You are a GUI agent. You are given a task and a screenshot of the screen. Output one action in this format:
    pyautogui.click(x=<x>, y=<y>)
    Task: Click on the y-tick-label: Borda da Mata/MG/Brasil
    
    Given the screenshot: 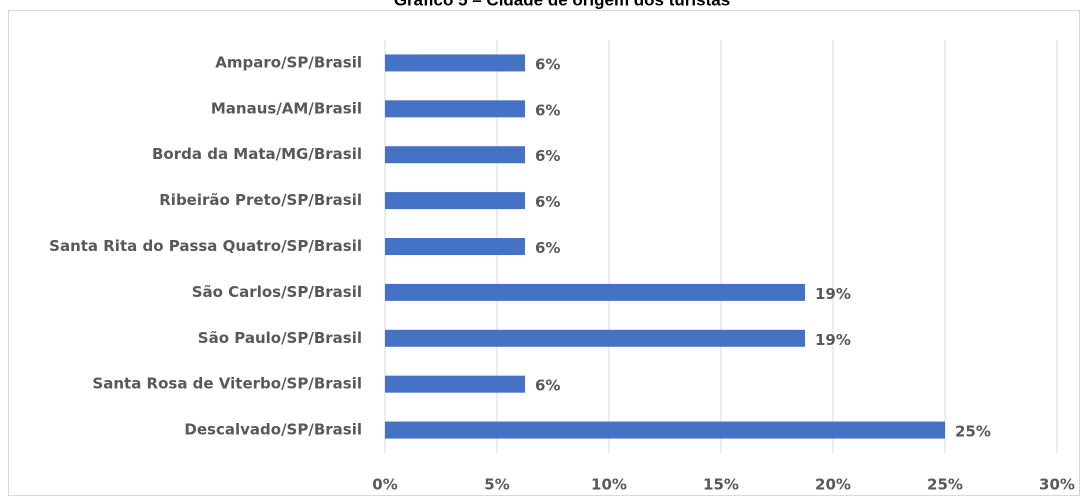 What is the action you would take?
    pyautogui.click(x=257, y=154)
    